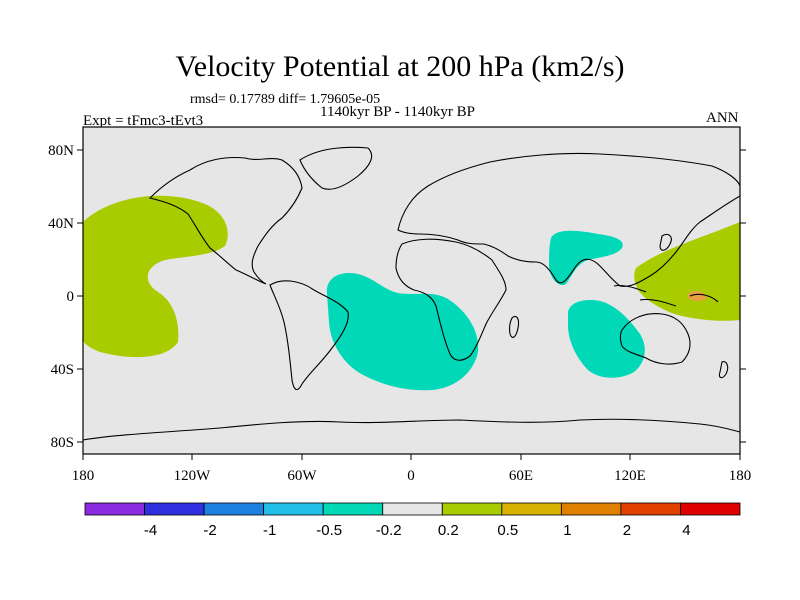 This screenshot has height=600, width=800. What do you see at coordinates (83, 476) in the screenshot?
I see `lon-label-180w: 180` at bounding box center [83, 476].